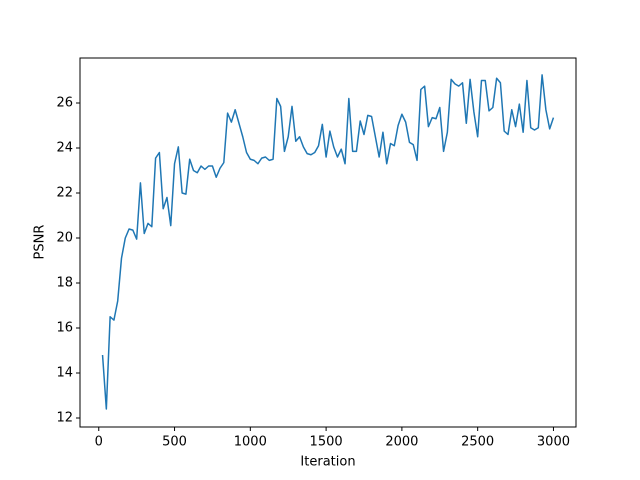  What do you see at coordinates (40, 242) in the screenshot?
I see `y-axis-label: PSNR` at bounding box center [40, 242].